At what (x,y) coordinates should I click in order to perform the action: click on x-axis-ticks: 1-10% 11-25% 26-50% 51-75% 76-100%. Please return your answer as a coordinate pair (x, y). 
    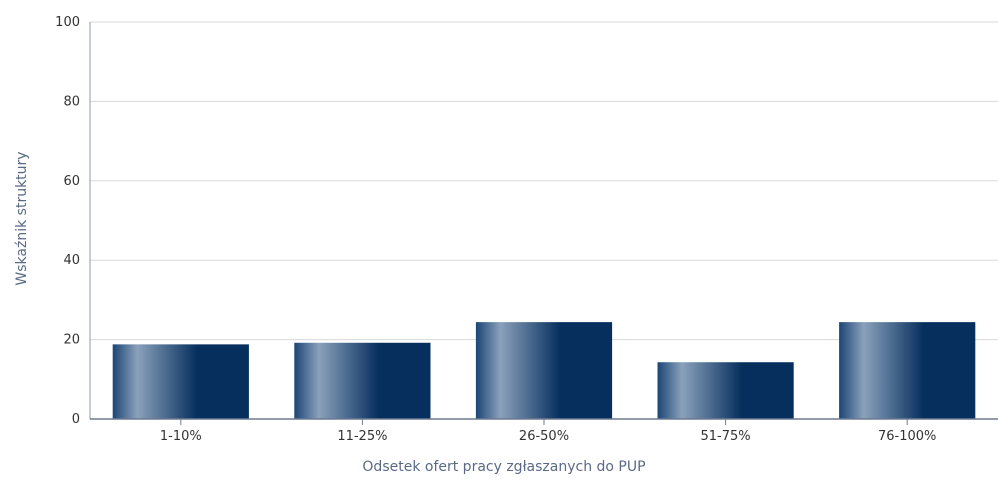
    Looking at the image, I should click on (548, 436).